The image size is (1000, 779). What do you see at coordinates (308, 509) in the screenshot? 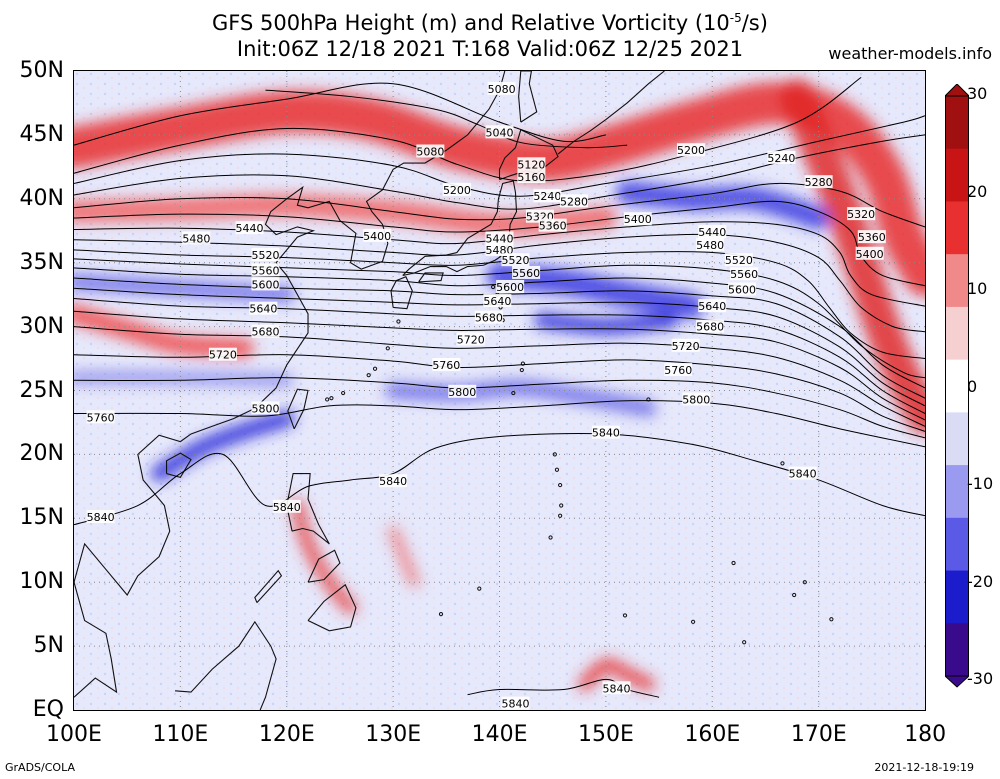
I see `coastline-luzon` at bounding box center [308, 509].